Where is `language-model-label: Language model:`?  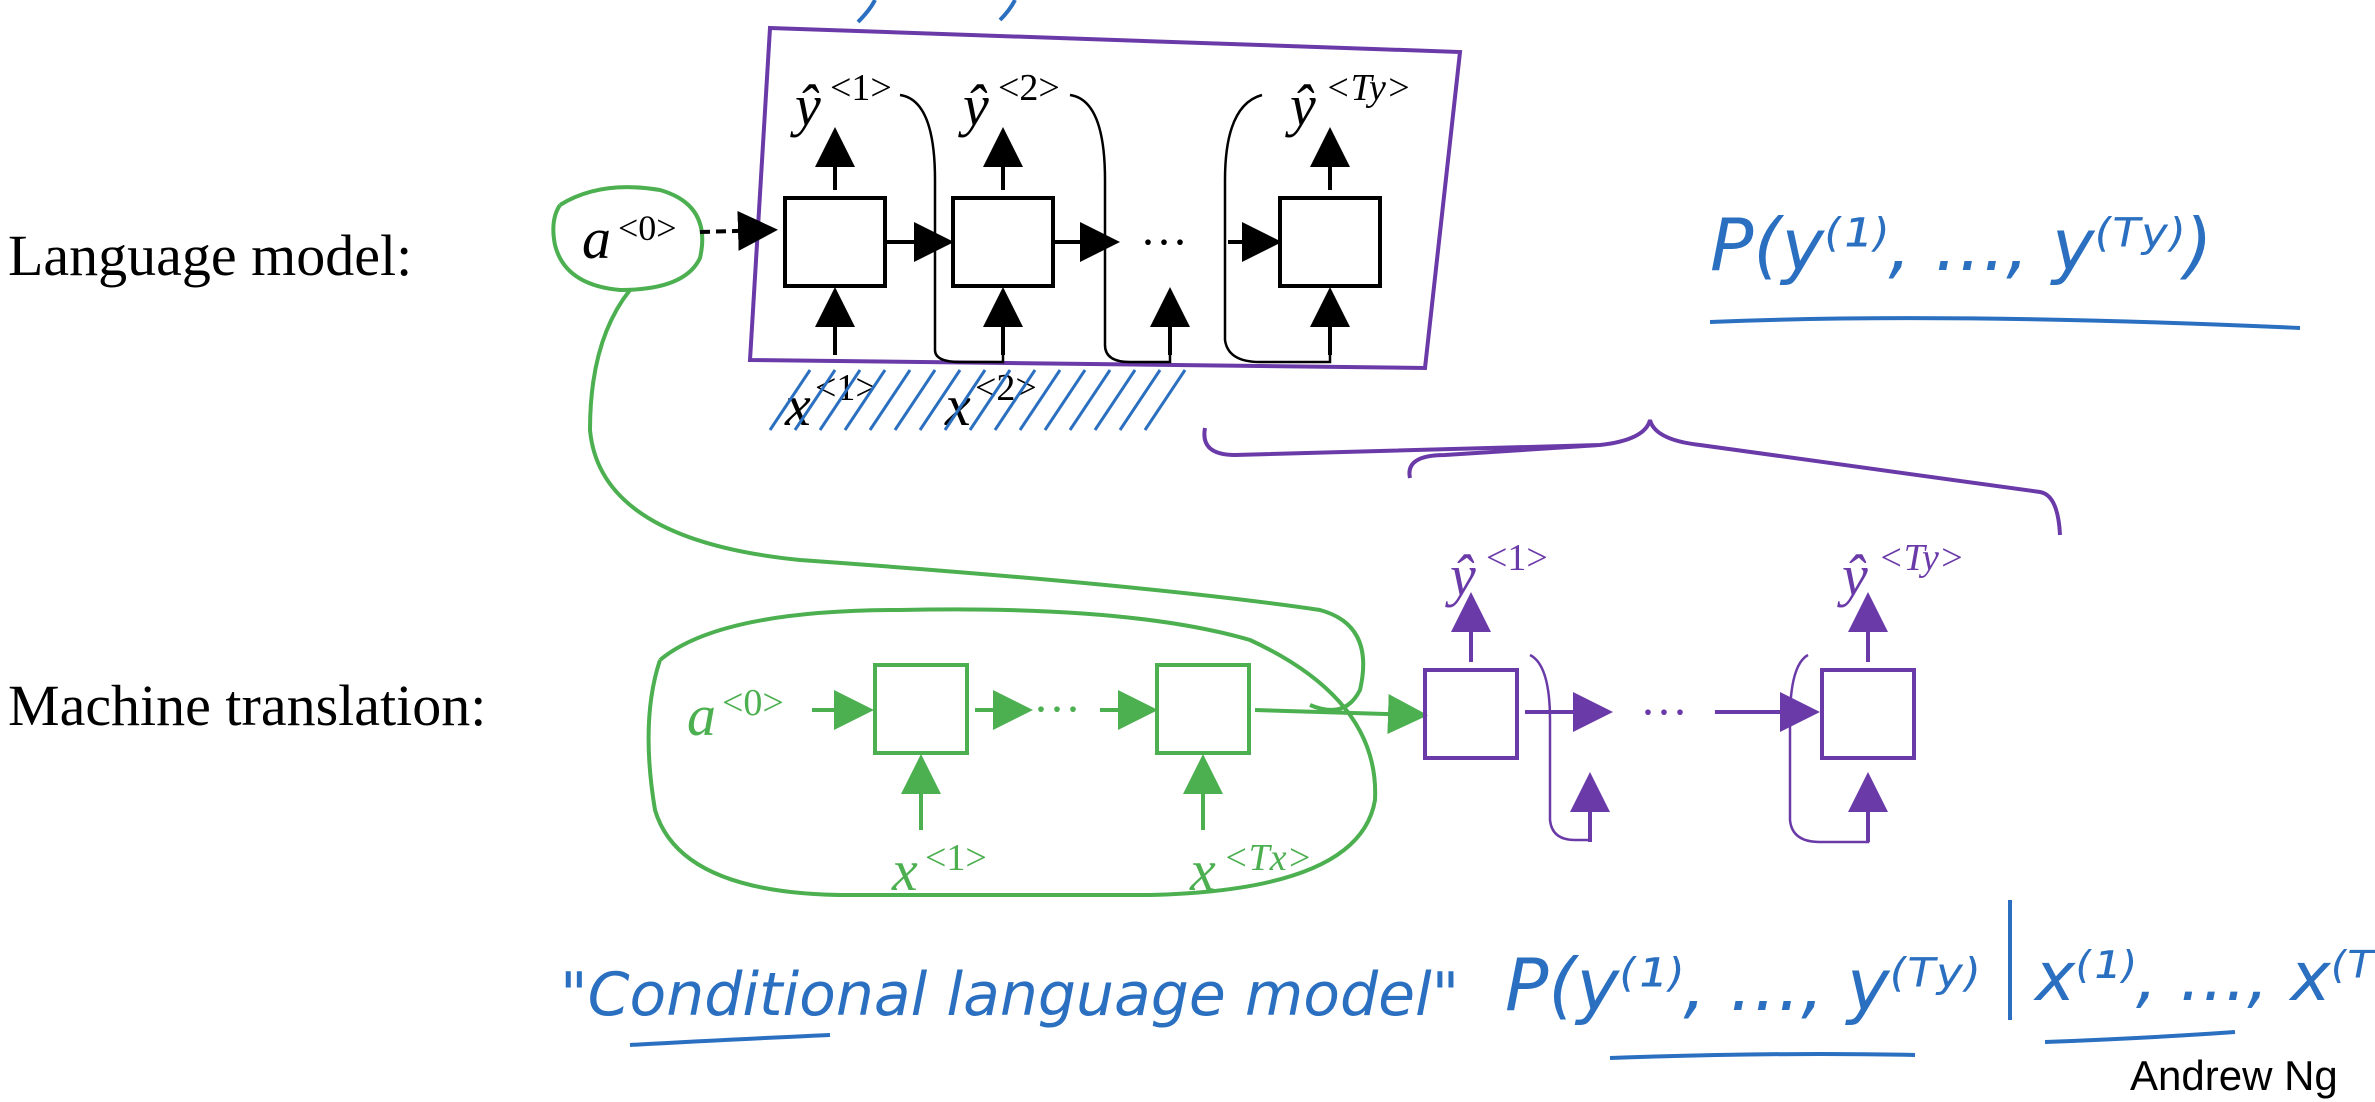
language-model-label: Language model: is located at coordinates (210, 255).